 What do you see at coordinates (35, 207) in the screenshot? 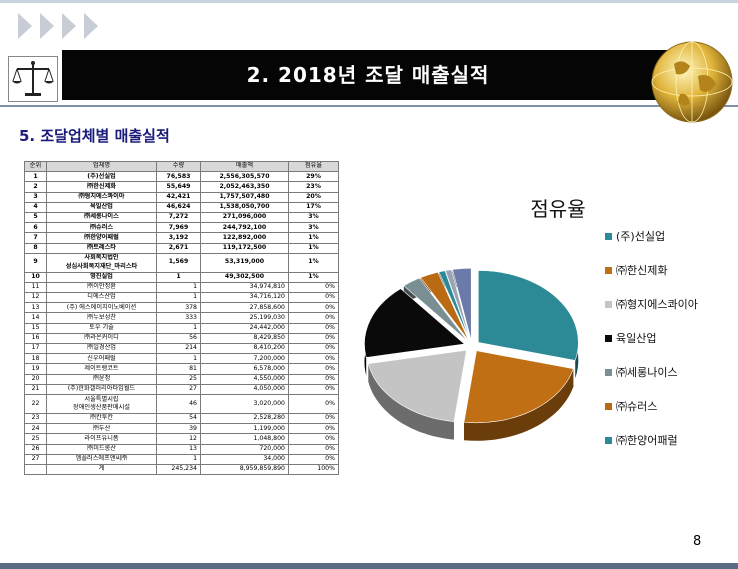
I see `cell-rank: 4` at bounding box center [35, 207].